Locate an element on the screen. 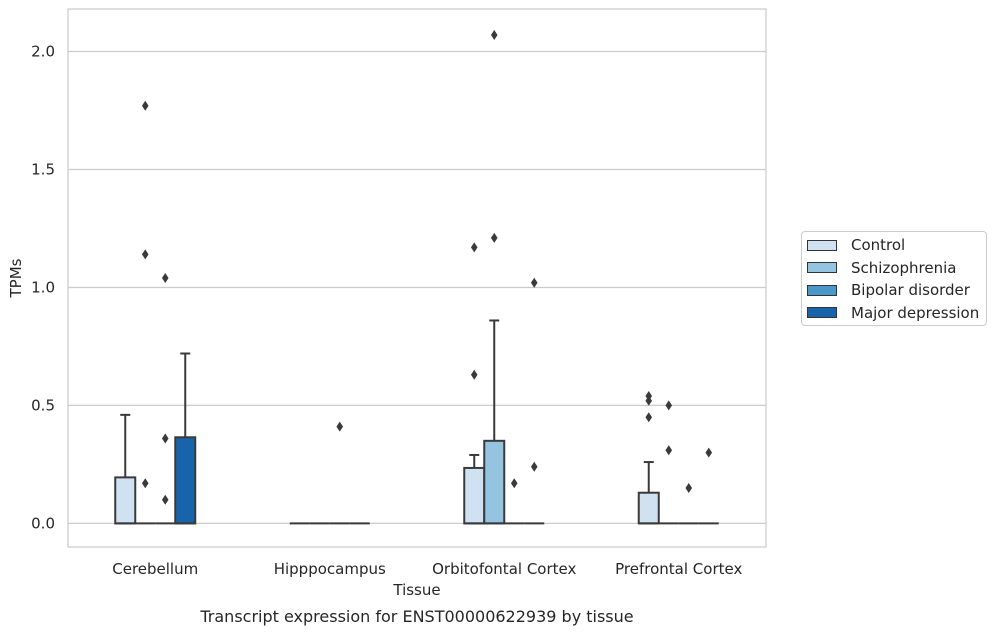 The width and height of the screenshot is (997, 638). legend-label: Major depression is located at coordinates (915, 312).